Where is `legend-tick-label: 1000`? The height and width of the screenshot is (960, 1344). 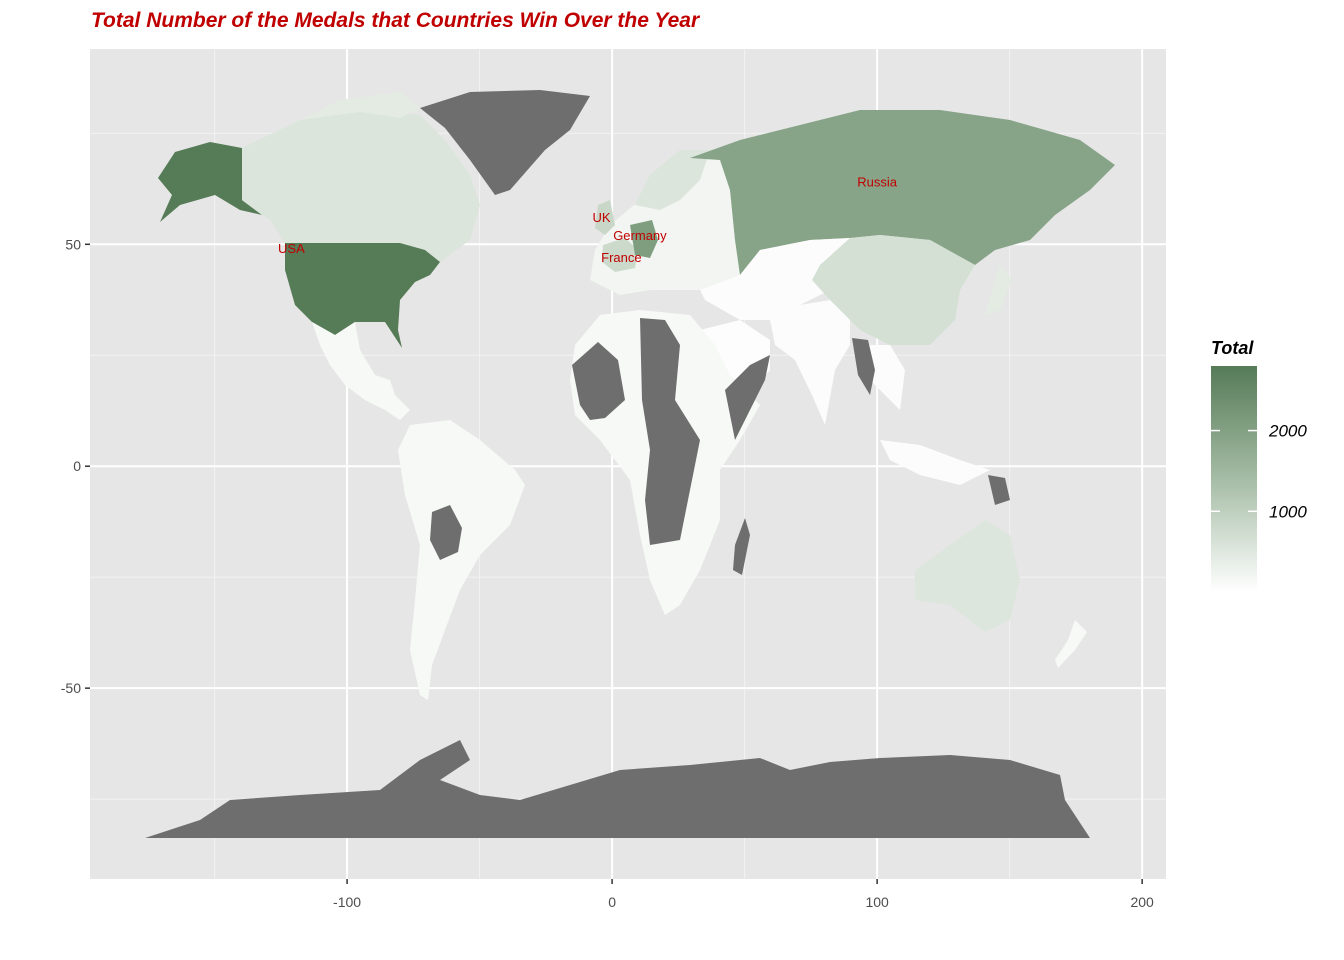
legend-tick-label: 1000 is located at coordinates (1288, 511).